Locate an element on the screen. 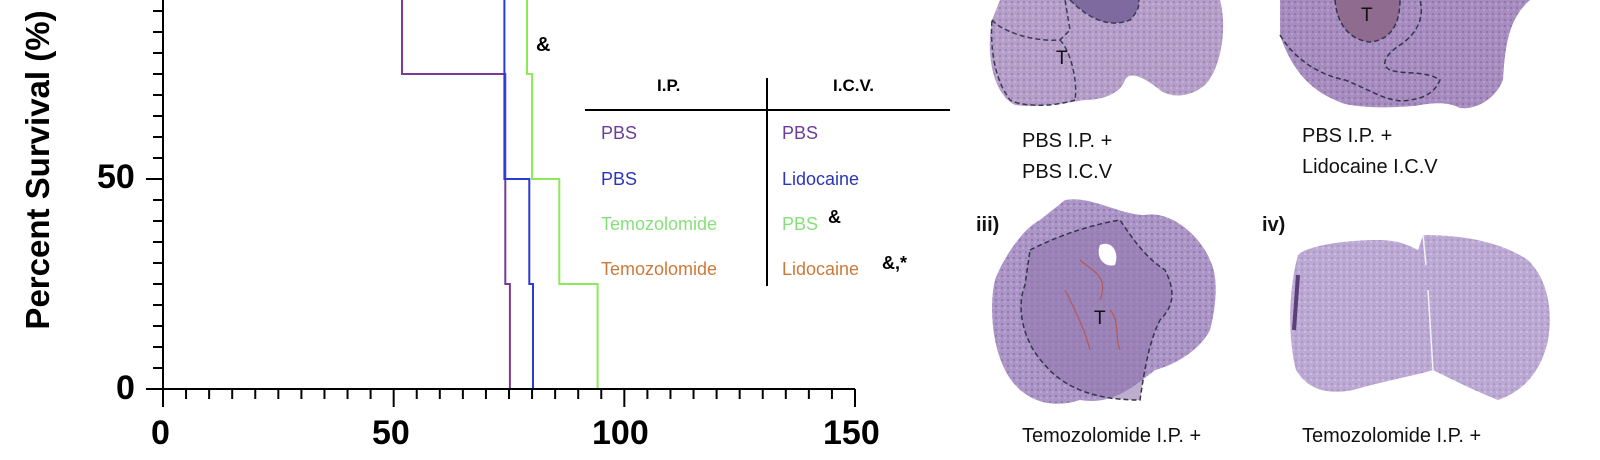 The width and height of the screenshot is (1600, 460). caption-line-2: Lidocaine I.C.V is located at coordinates (1370, 167).